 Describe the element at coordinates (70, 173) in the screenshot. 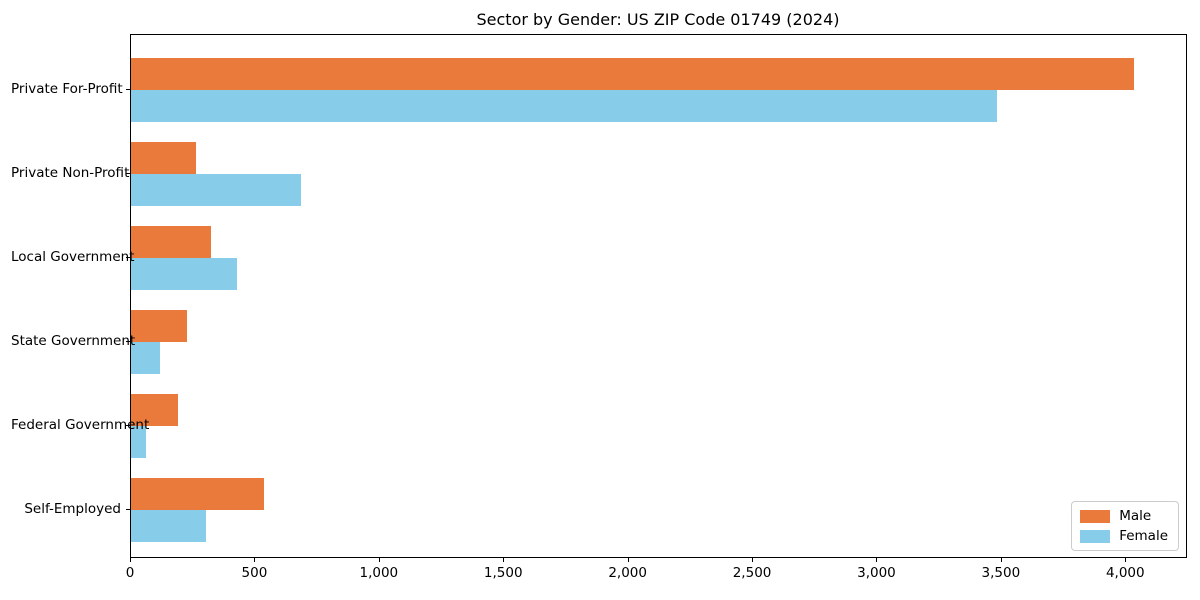

I see `y-tick-label: Private Non-Profit` at that location.